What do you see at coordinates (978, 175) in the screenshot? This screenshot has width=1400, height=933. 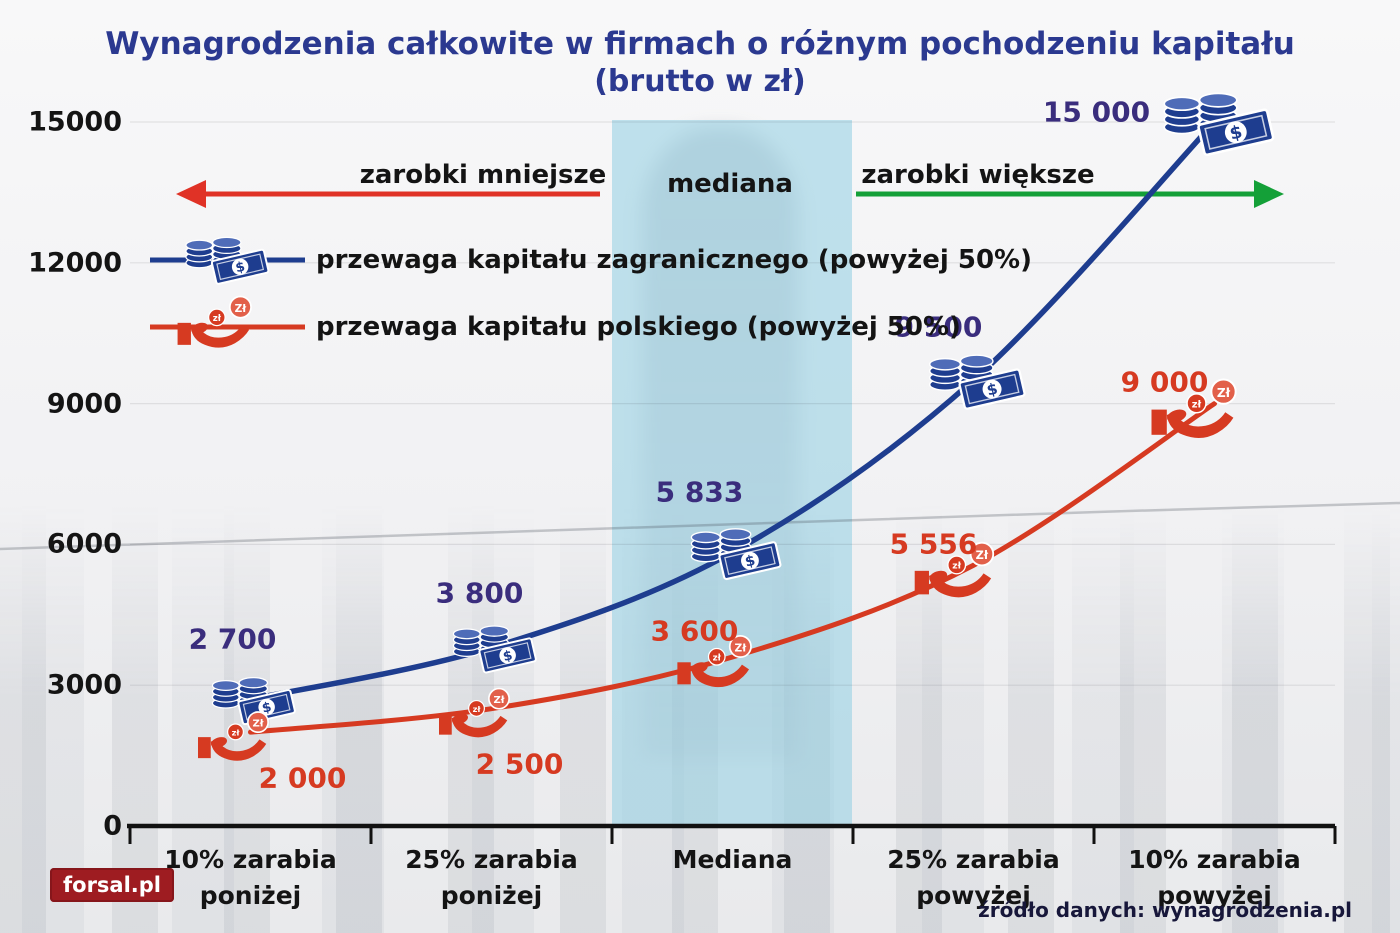 I see `annotation-earnings-larger: zarobki większe` at bounding box center [978, 175].